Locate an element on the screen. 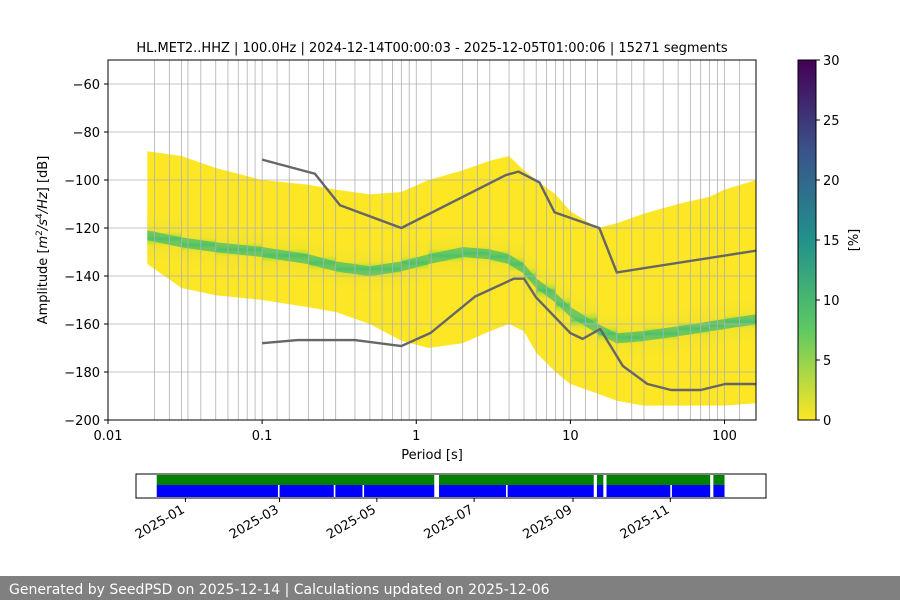  colorbar-gradient is located at coordinates (807, 240).